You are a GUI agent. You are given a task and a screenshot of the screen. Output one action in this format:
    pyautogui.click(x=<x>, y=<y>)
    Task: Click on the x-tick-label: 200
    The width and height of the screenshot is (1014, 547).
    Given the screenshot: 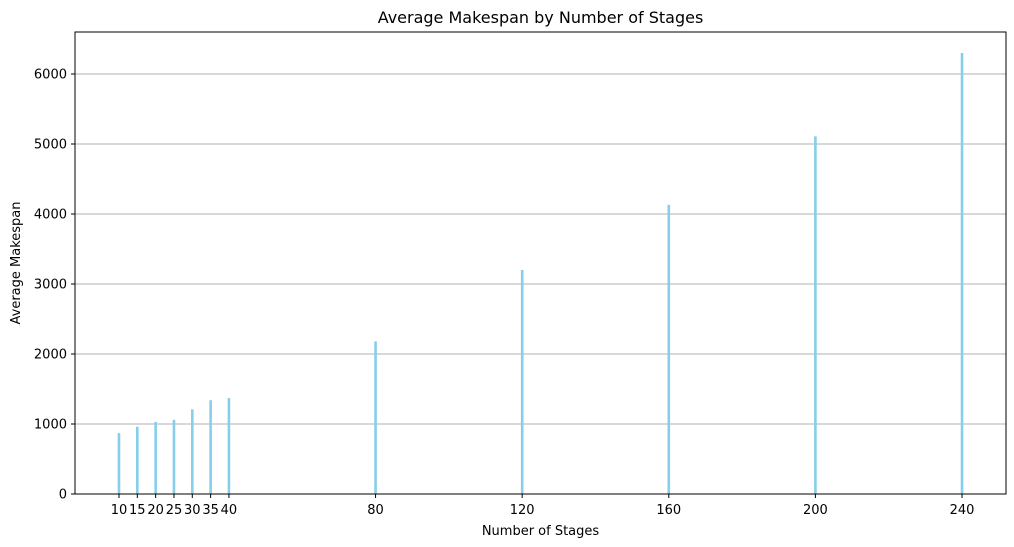 What is the action you would take?
    pyautogui.click(x=815, y=510)
    